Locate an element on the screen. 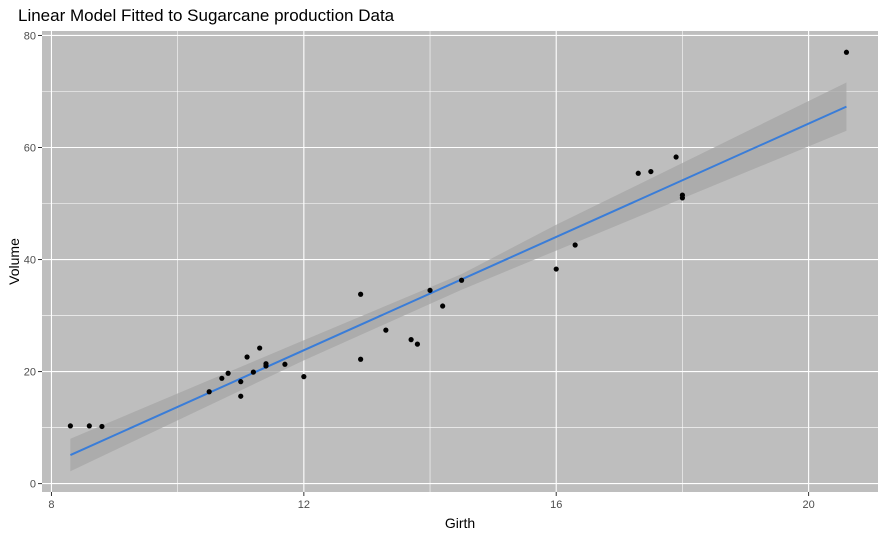  x-tick-label: 12 is located at coordinates (304, 505).